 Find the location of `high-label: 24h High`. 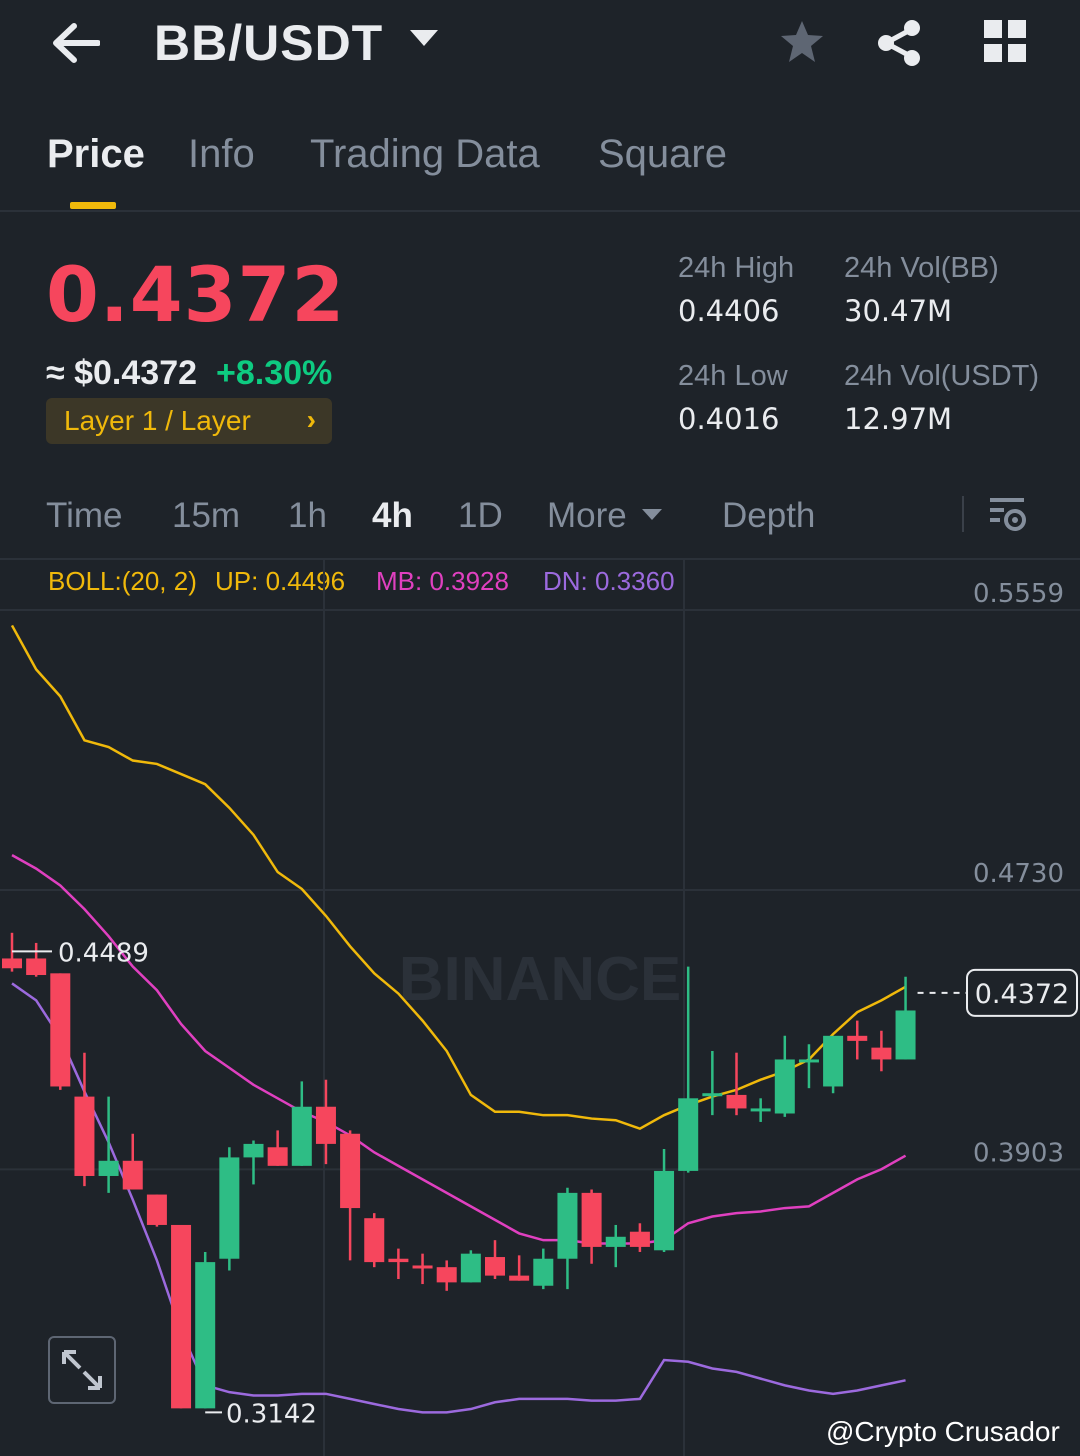

high-label: 24h High is located at coordinates (736, 268).